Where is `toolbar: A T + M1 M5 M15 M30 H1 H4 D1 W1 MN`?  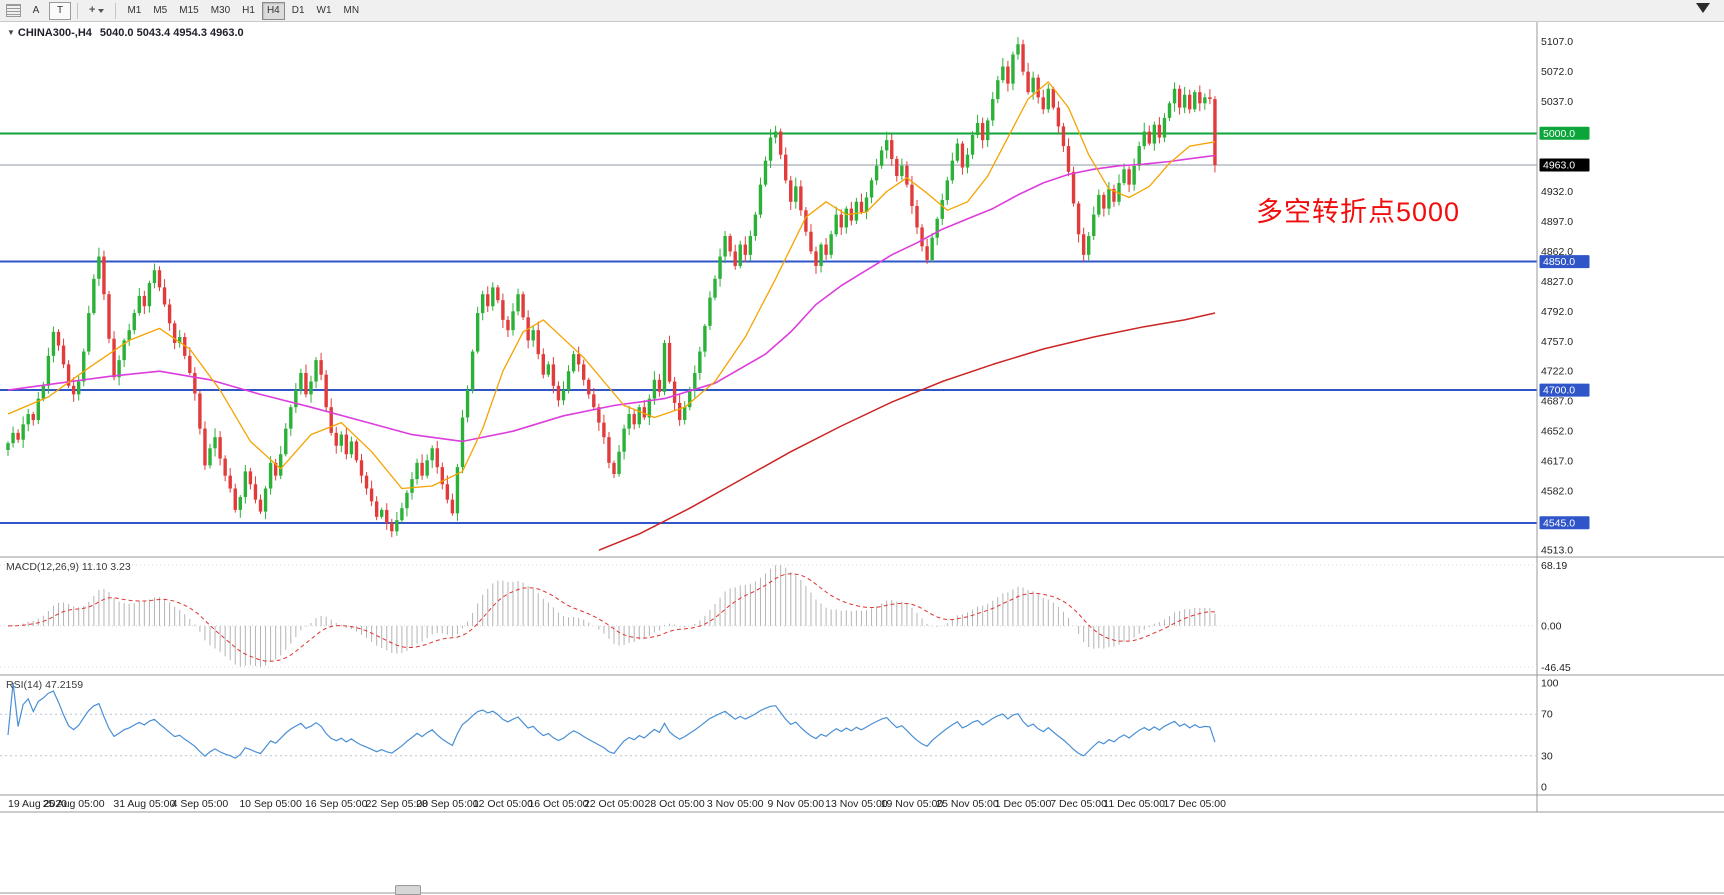 toolbar: A T + M1 M5 M15 M30 H1 H4 D1 W1 MN is located at coordinates (862, 11).